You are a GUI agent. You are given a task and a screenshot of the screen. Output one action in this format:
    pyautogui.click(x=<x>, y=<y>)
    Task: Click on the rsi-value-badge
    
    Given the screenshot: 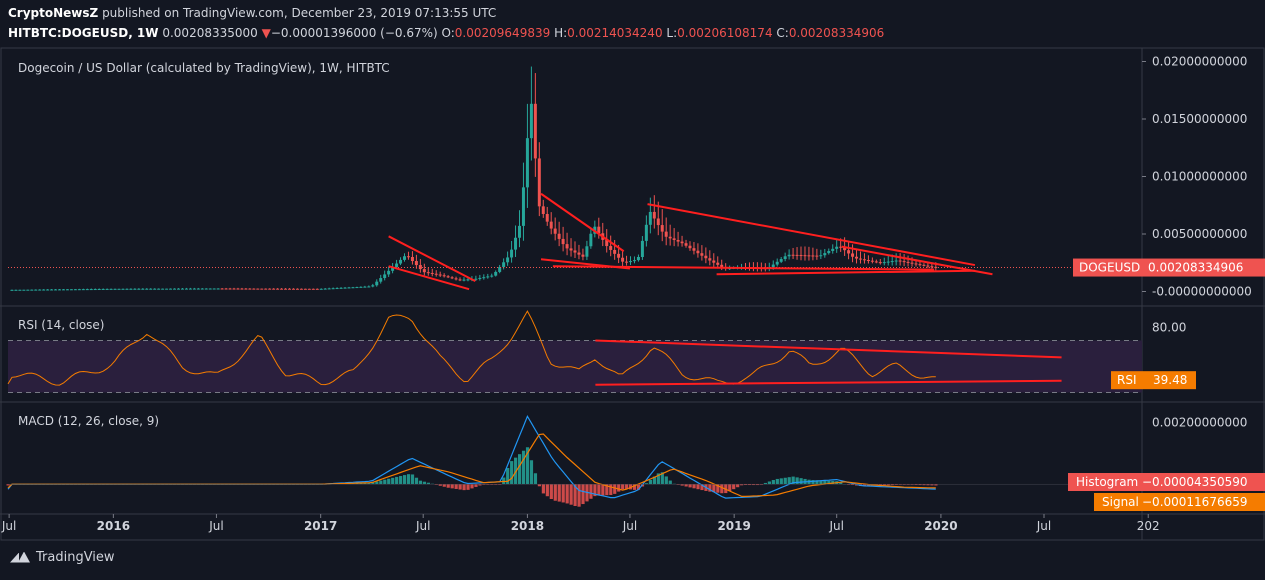 What is the action you would take?
    pyautogui.click(x=1153, y=380)
    